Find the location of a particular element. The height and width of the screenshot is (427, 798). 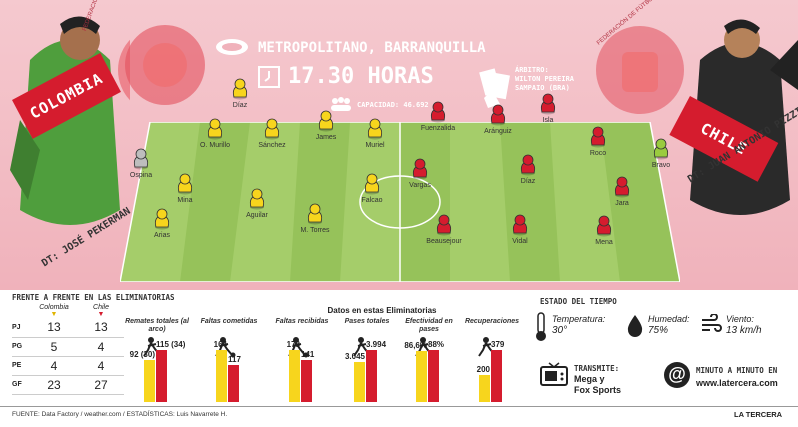

broadcast-block: TRANSMITE: Mega y Fox Sports is located at coordinates (597, 379).